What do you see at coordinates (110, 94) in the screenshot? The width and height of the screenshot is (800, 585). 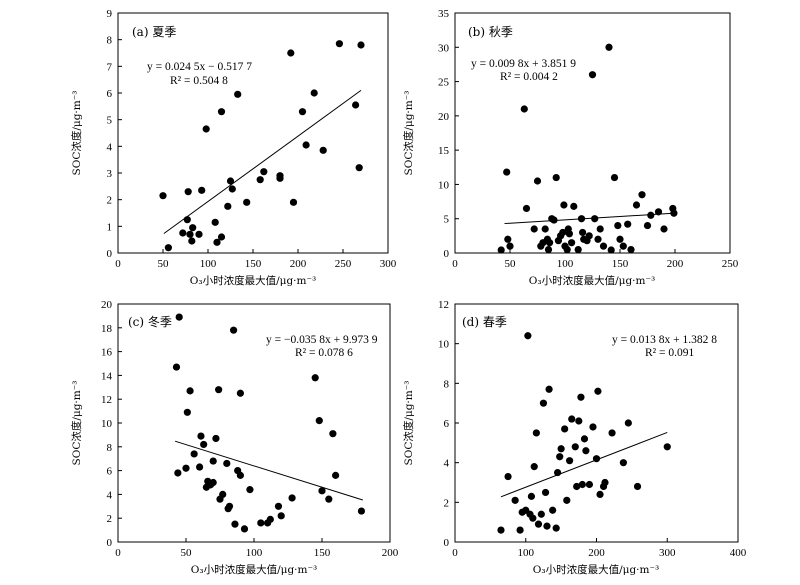 I see `y-tick-label: 6` at bounding box center [110, 94].